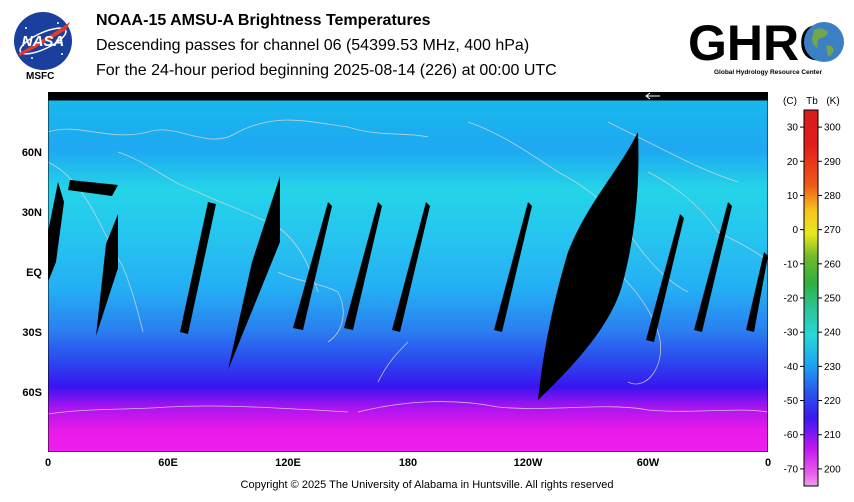  I want to click on colorbar-celsius-label: -60, so click(791, 435).